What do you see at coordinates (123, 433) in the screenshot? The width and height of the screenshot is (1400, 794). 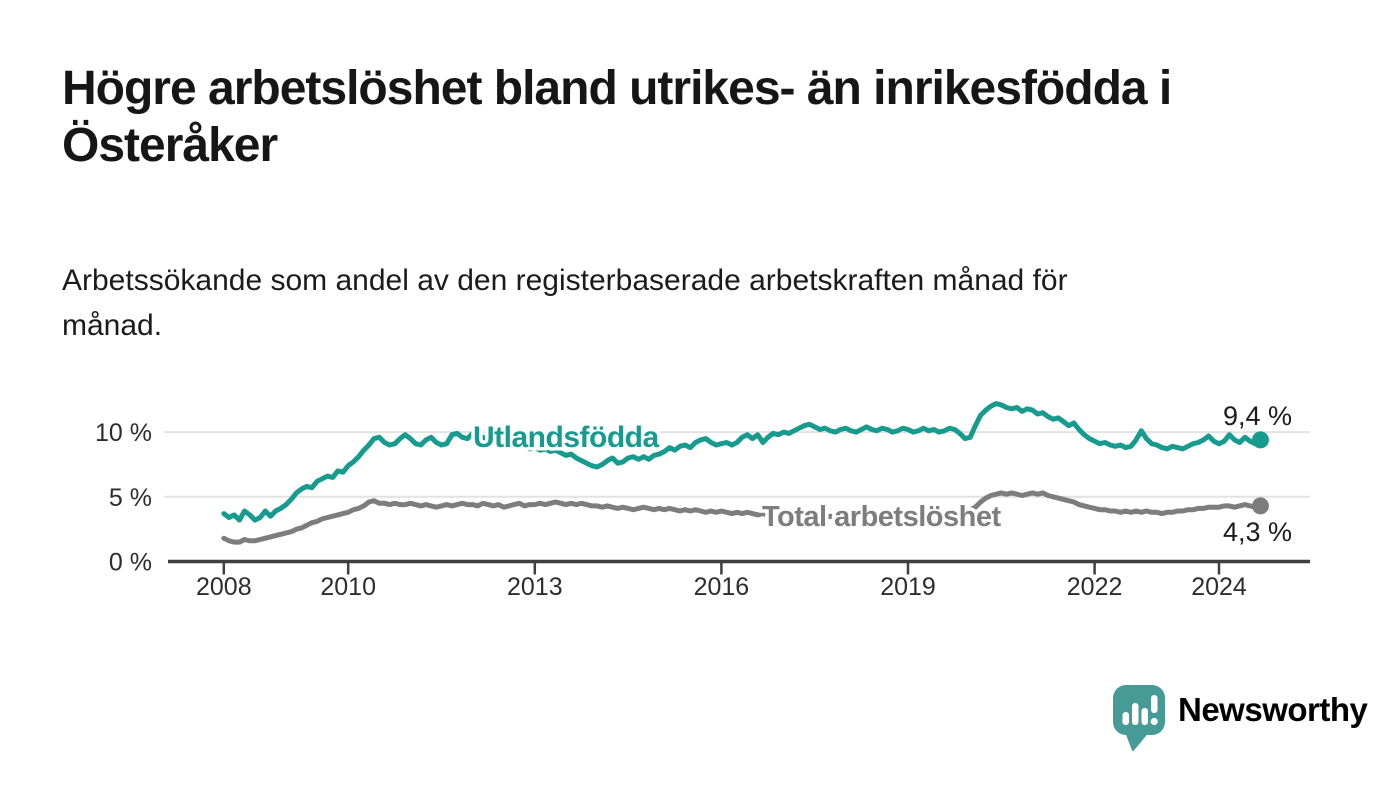 I see `y-tick-label-10: 10 %` at bounding box center [123, 433].